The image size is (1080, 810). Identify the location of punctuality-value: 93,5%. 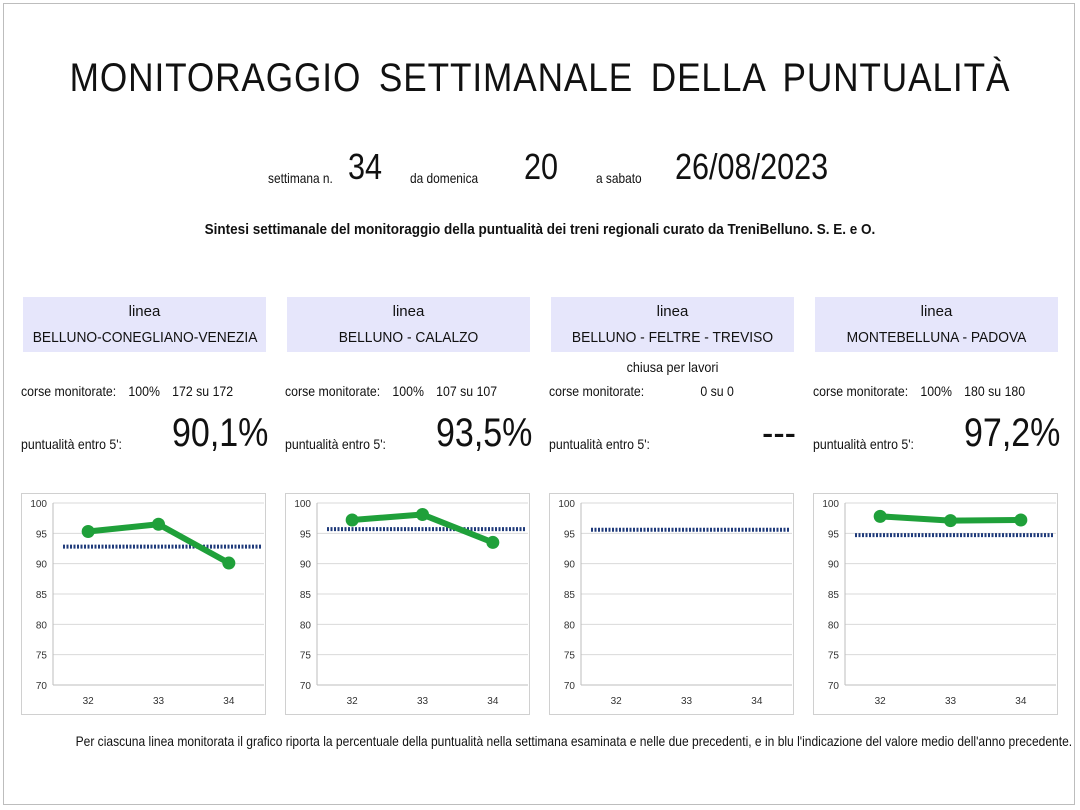
(483, 433).